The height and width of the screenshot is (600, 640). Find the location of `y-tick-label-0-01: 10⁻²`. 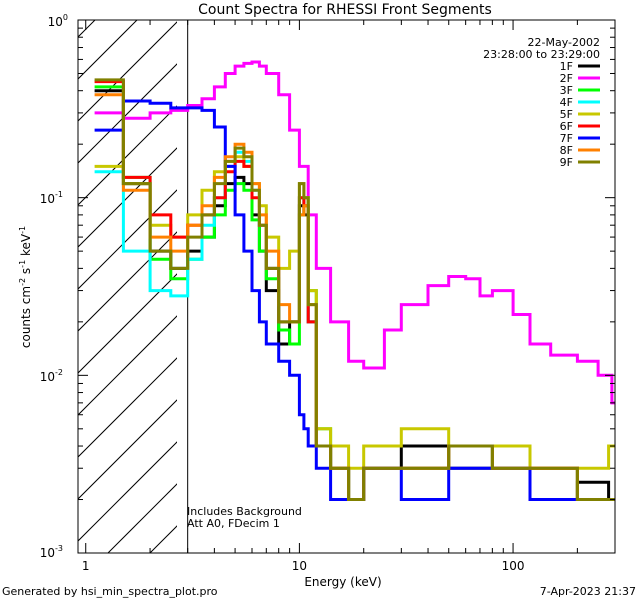

y-tick-label-0-01: 10⁻² is located at coordinates (51, 376).